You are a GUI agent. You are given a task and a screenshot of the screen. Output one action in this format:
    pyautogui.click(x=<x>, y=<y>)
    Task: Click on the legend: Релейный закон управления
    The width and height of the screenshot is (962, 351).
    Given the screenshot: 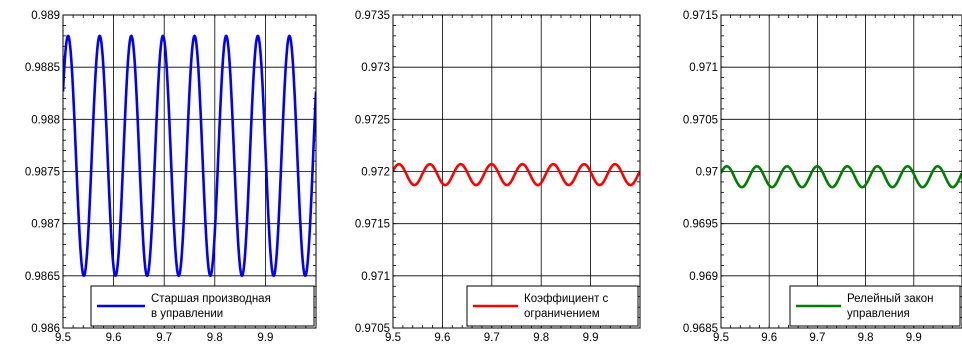 What is the action you would take?
    pyautogui.click(x=875, y=306)
    